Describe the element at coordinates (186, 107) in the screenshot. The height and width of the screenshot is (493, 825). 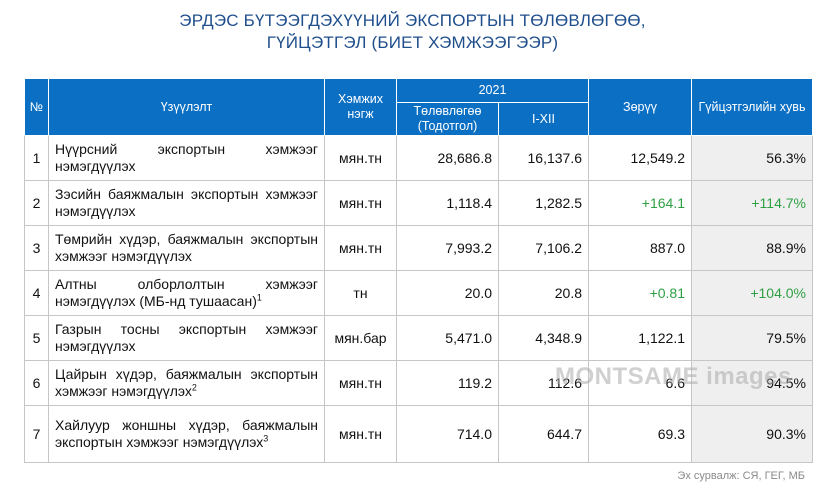
I see `header-indicator: Үзүүлэлт` at that location.